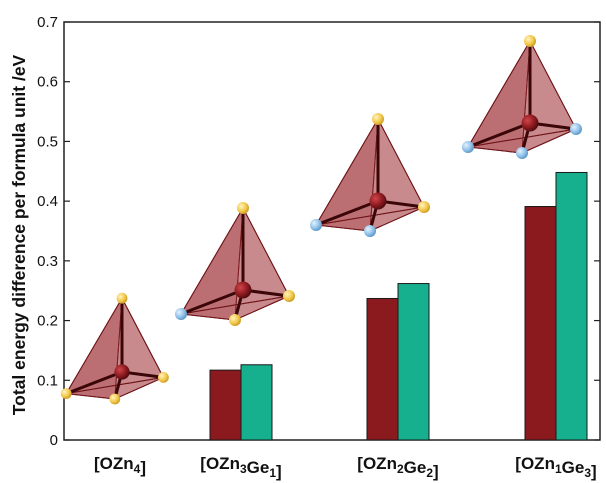 Image resolution: width=606 pixels, height=483 pixels. What do you see at coordinates (47, 201) in the screenshot?
I see `y-tick-label: 0.4` at bounding box center [47, 201].